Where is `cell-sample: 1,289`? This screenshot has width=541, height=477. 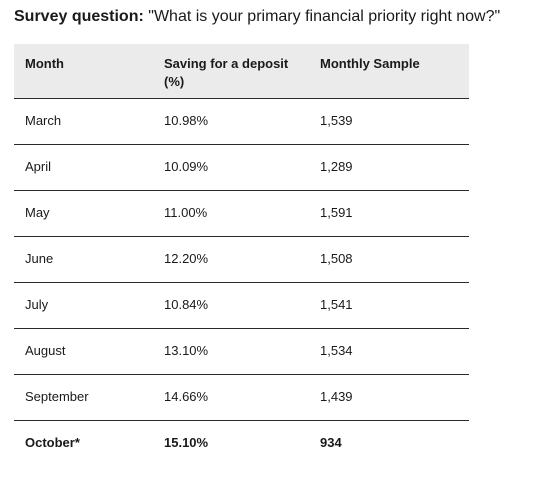
cell-sample: 1,289 is located at coordinates (389, 167).